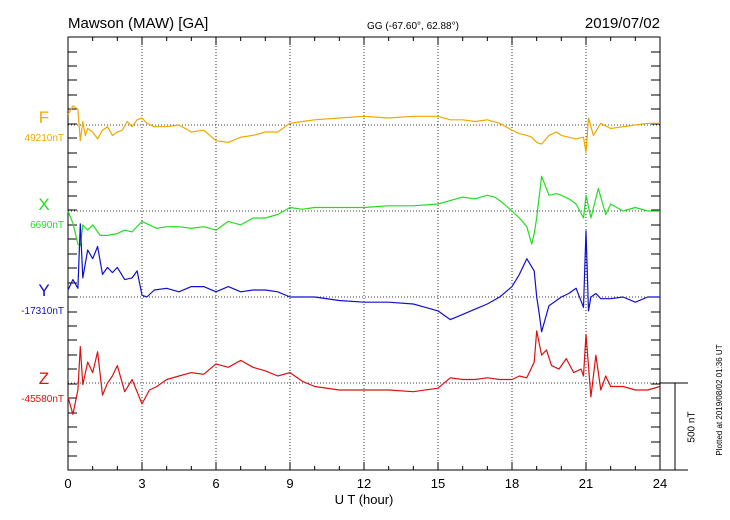 This screenshot has height=520, width=730. Describe the element at coordinates (44, 378) in the screenshot. I see `component-label-z: Z` at that location.